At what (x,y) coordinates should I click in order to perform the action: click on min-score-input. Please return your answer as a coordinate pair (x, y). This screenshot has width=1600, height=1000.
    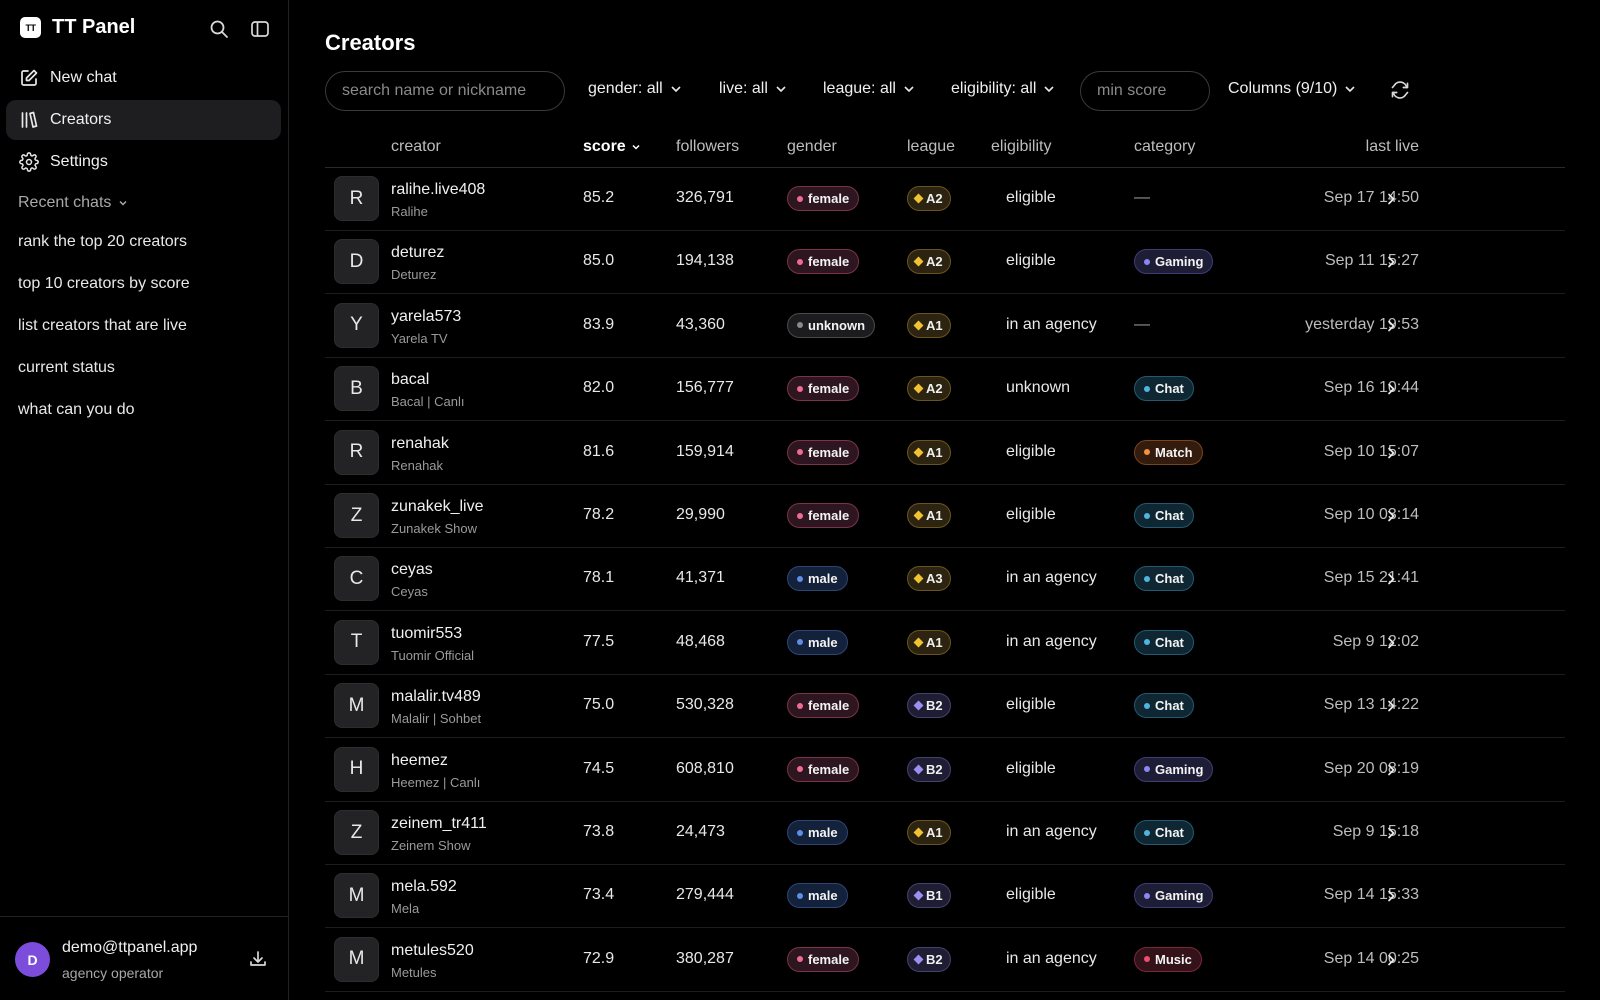
    Looking at the image, I should click on (1145, 91).